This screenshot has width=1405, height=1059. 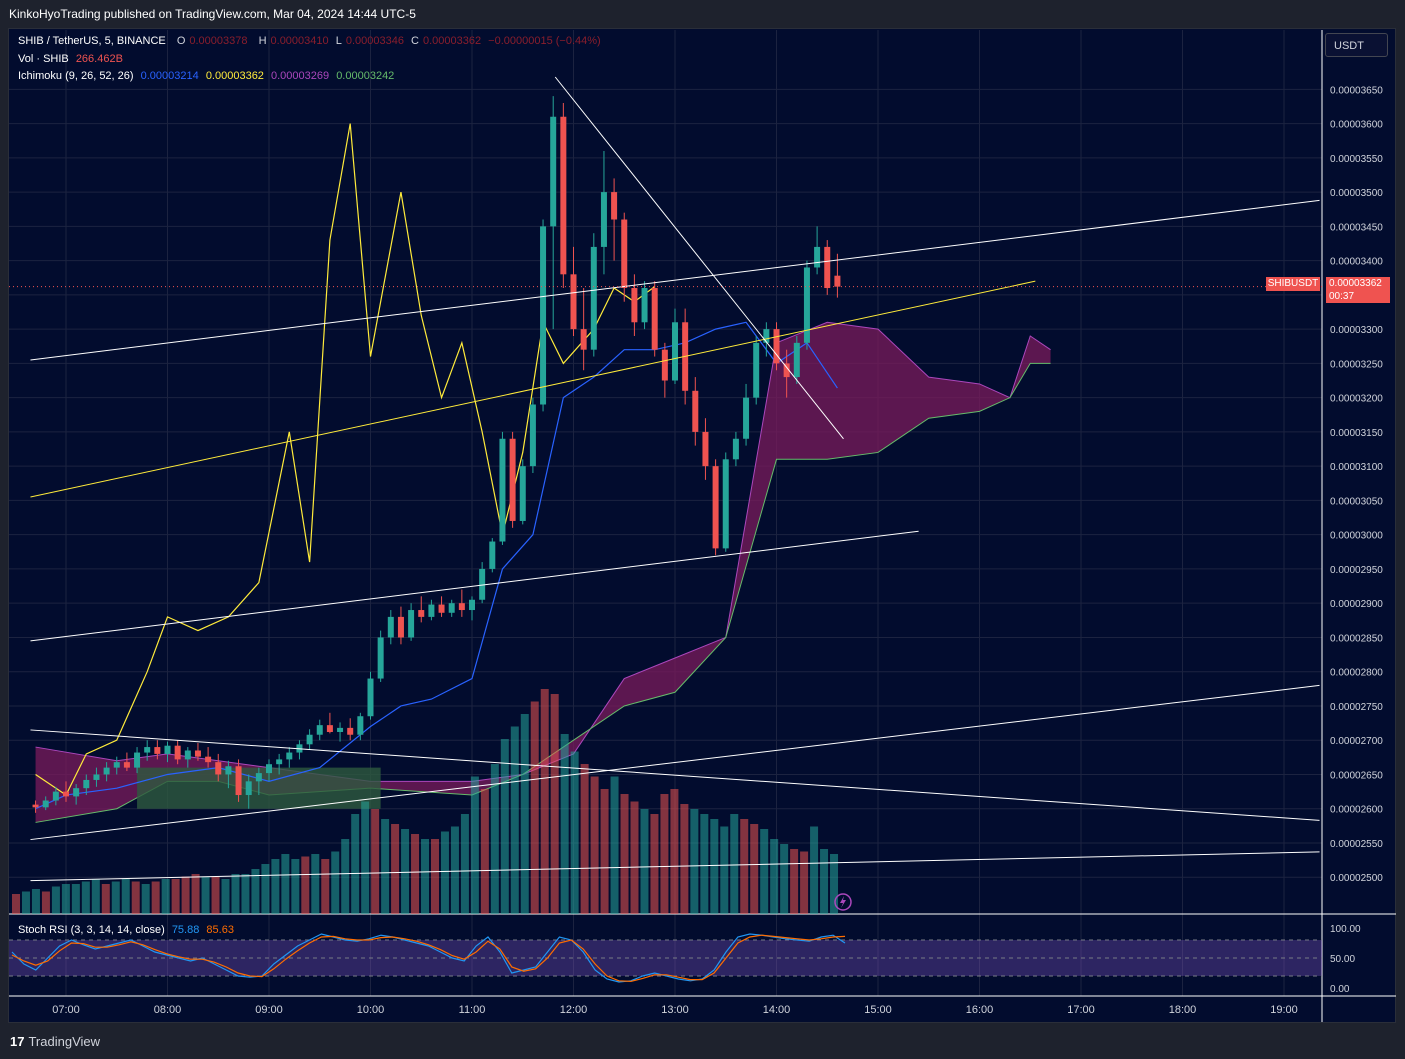 What do you see at coordinates (371, 1010) in the screenshot?
I see `x-tick-label: 10:00` at bounding box center [371, 1010].